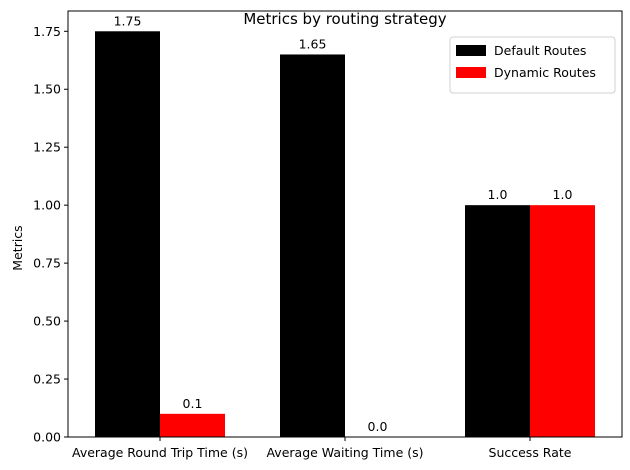  Describe the element at coordinates (540, 50) in the screenshot. I see `legend-label: Default Routes` at that location.